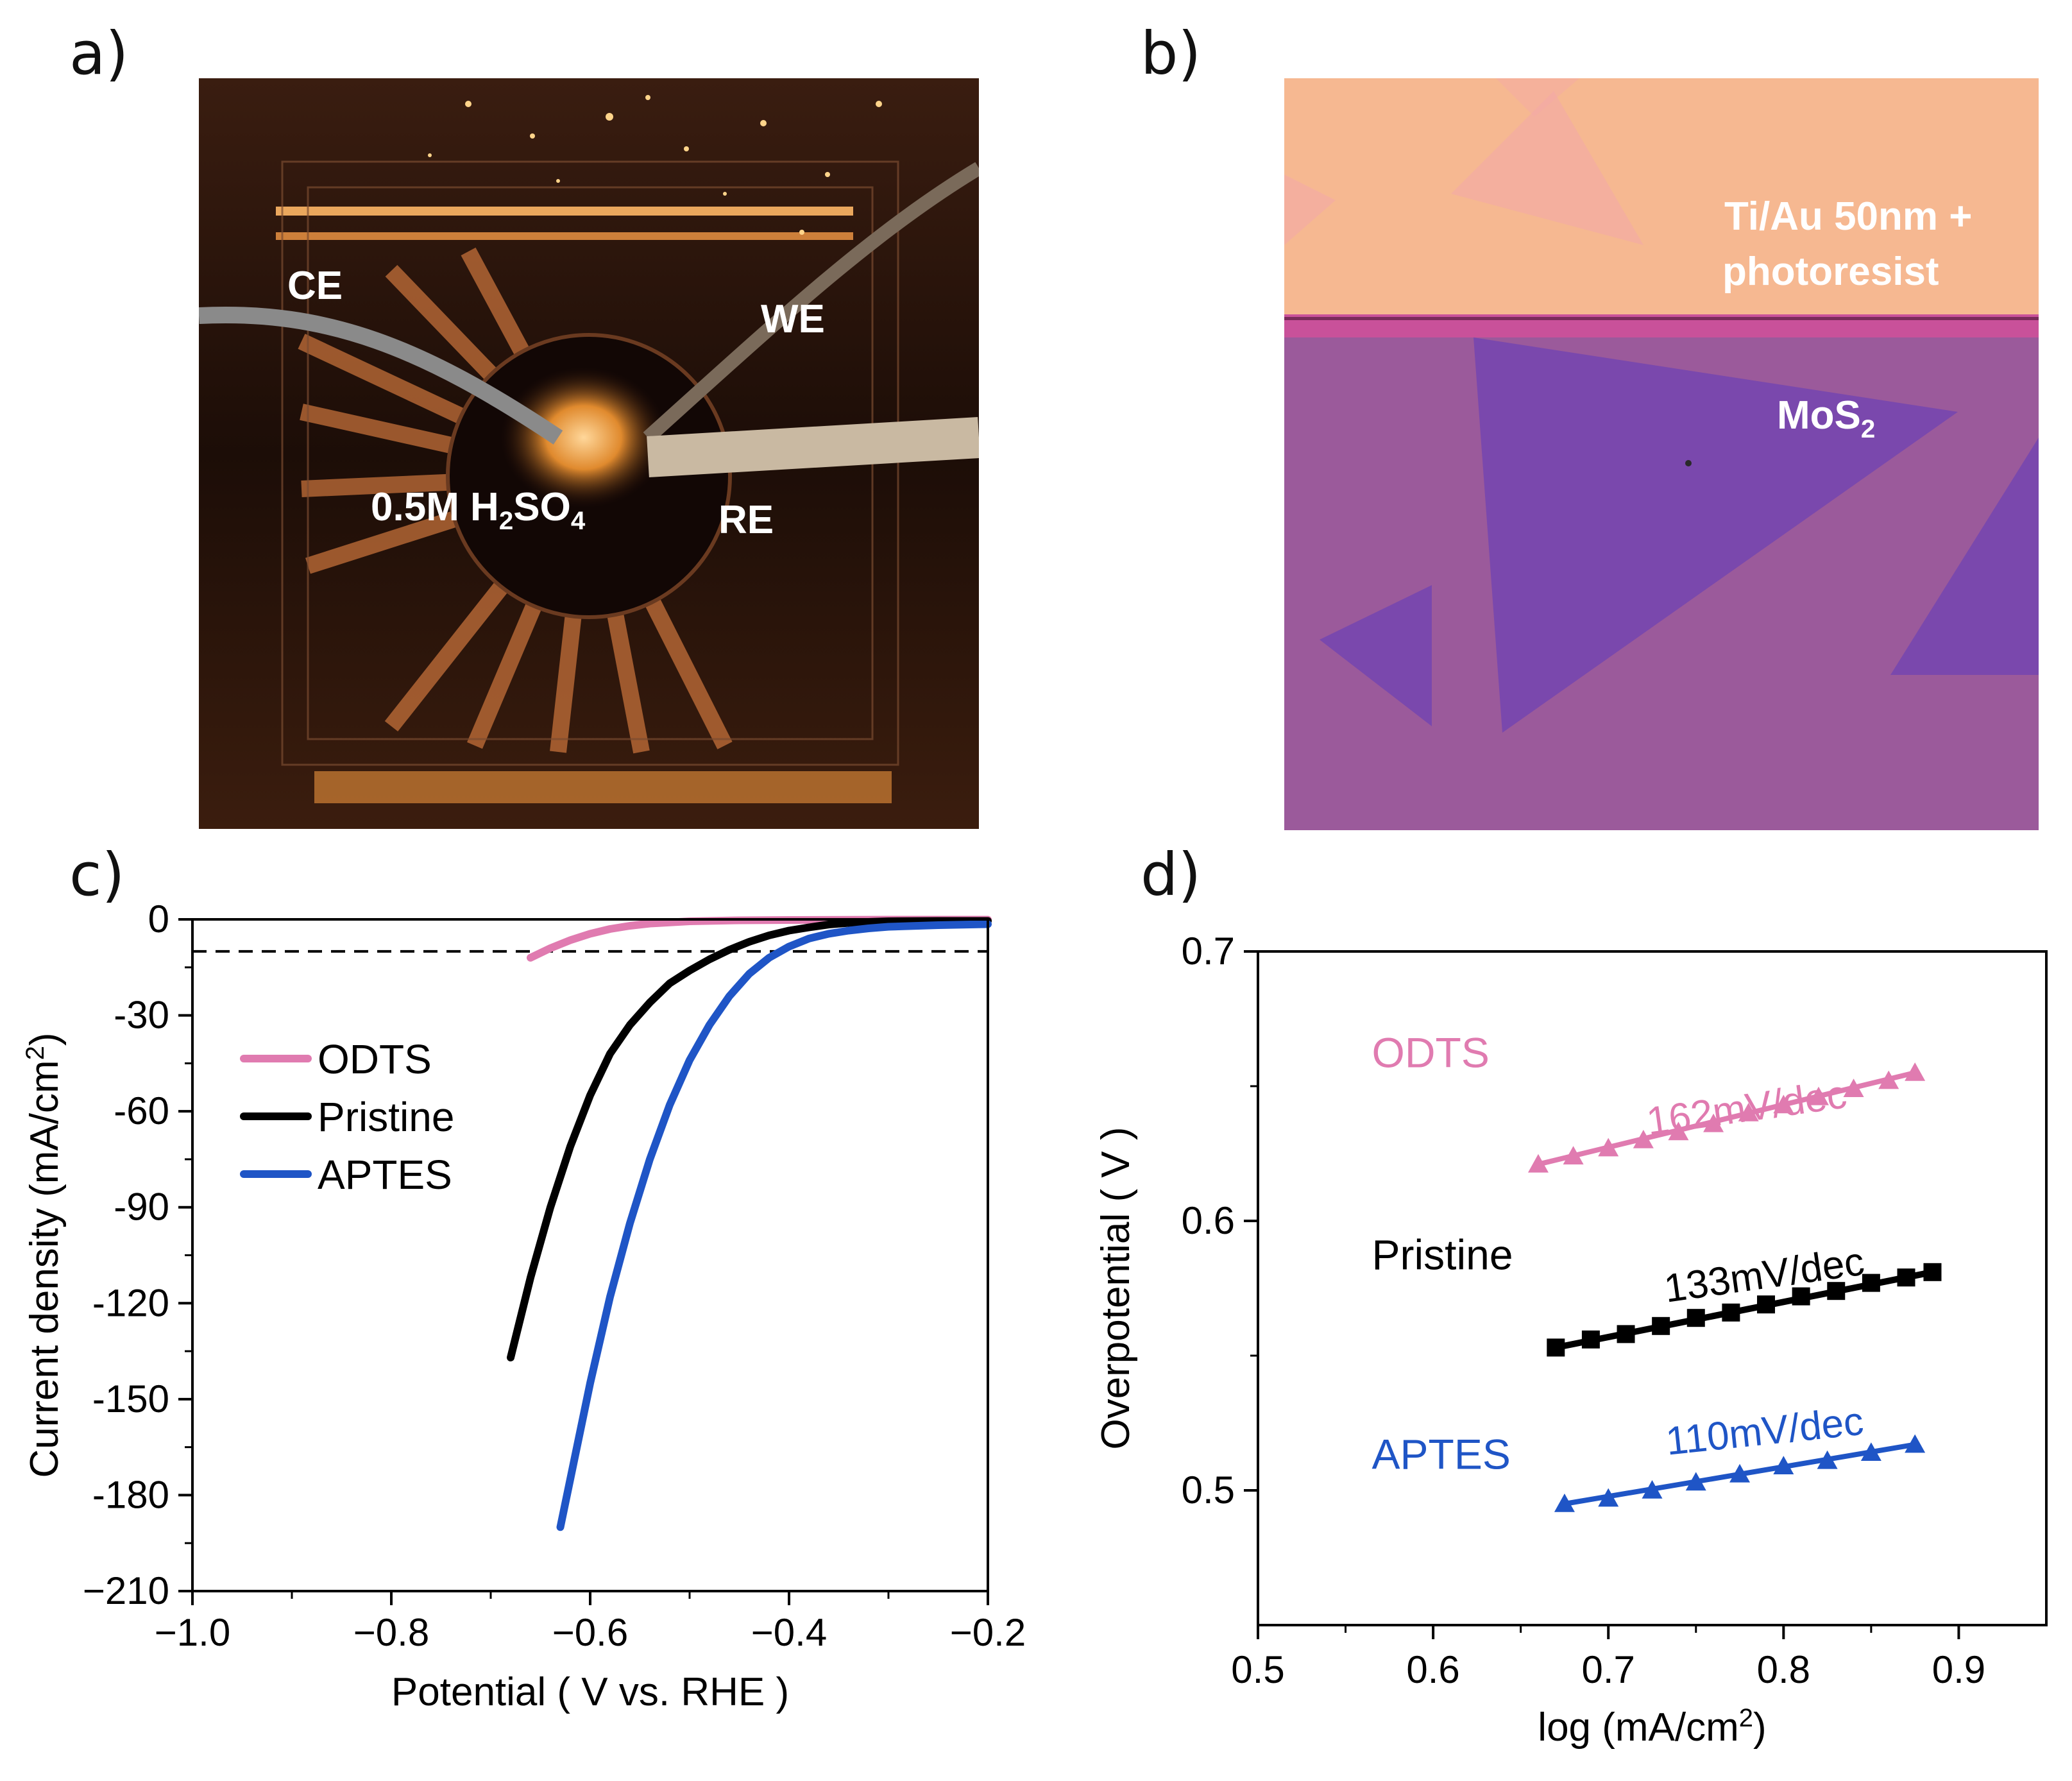 The image size is (2072, 1781). Describe the element at coordinates (1849, 216) in the screenshot. I see `contact-label-line1: Ti/Au 50nm +` at that location.